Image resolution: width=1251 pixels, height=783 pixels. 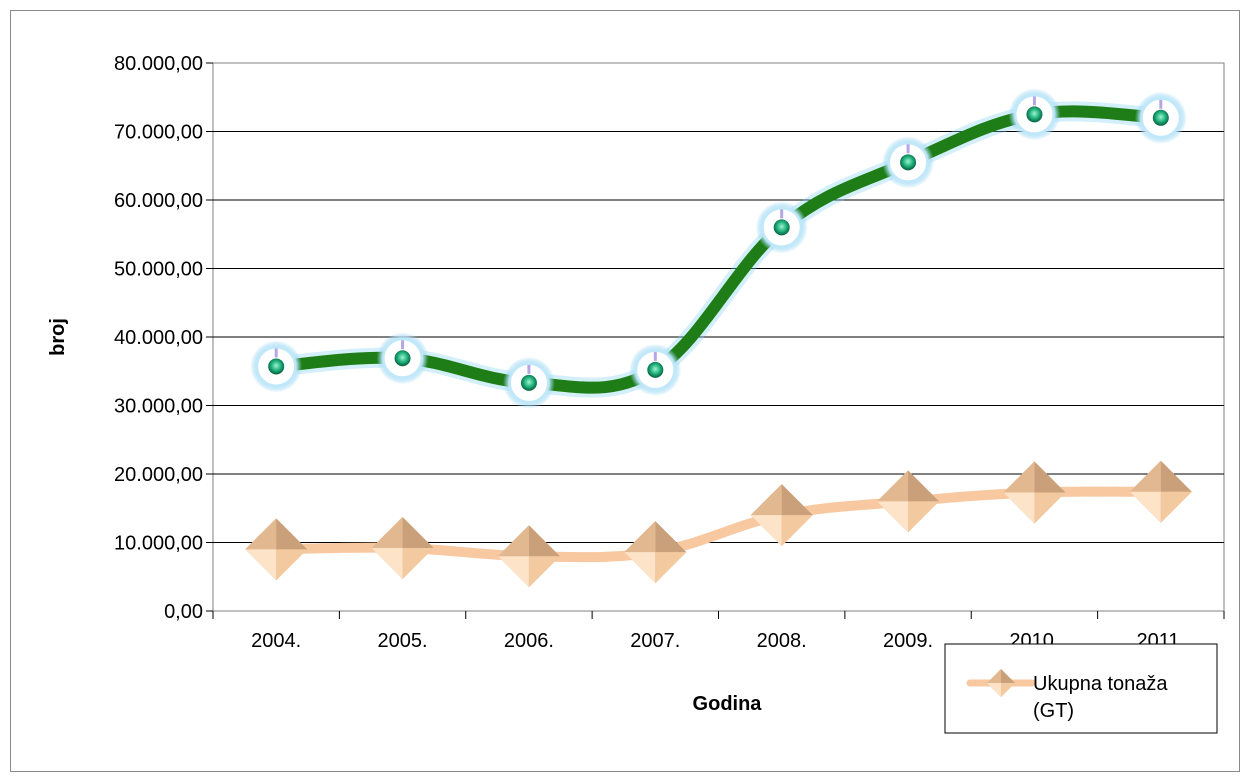 I want to click on y-tick-label: 10.000,00, so click(x=158, y=544).